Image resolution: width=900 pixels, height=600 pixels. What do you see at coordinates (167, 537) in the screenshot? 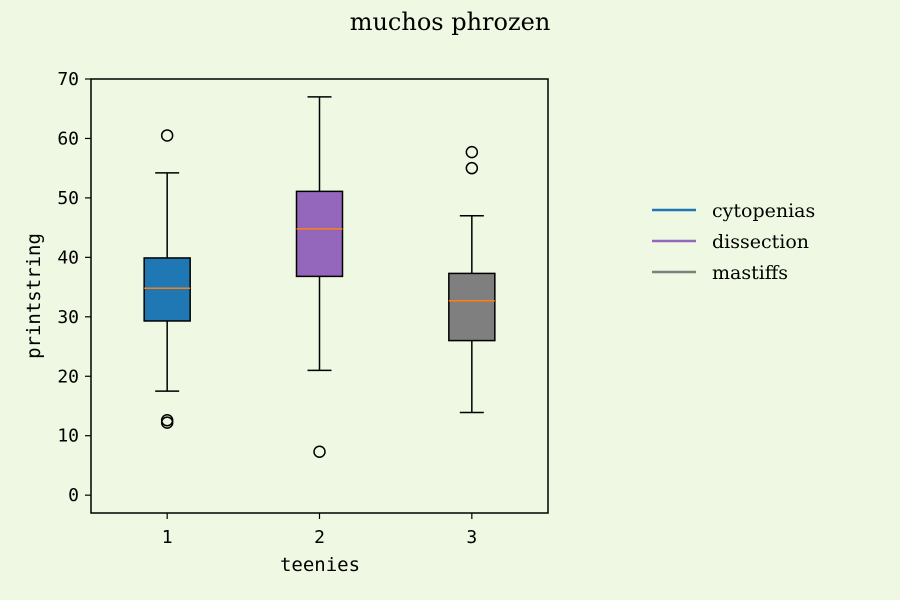
I see `x-tick-label: 1` at bounding box center [167, 537].